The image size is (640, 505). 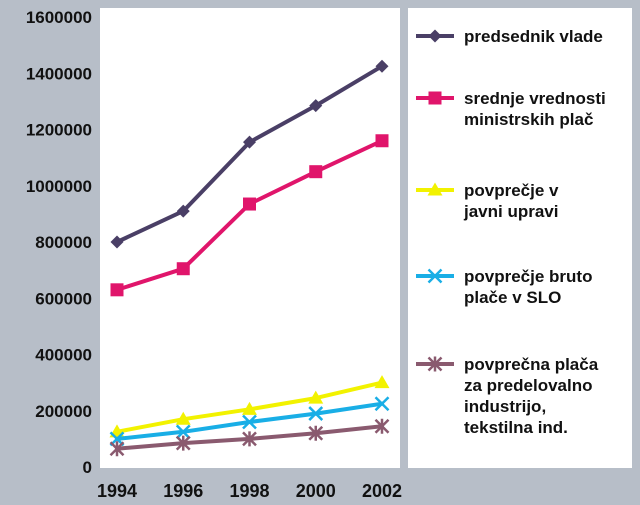 I want to click on legend-label: srednje vrednosti ministrskih plač, so click(x=535, y=109).